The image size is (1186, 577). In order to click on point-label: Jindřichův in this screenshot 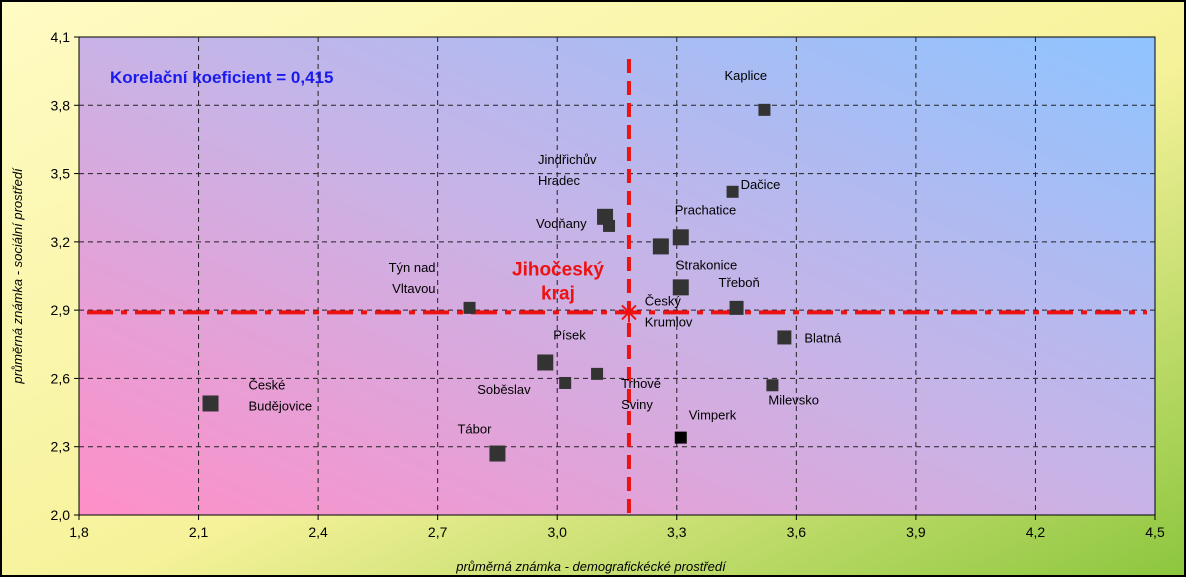, I will do `click(567, 159)`.